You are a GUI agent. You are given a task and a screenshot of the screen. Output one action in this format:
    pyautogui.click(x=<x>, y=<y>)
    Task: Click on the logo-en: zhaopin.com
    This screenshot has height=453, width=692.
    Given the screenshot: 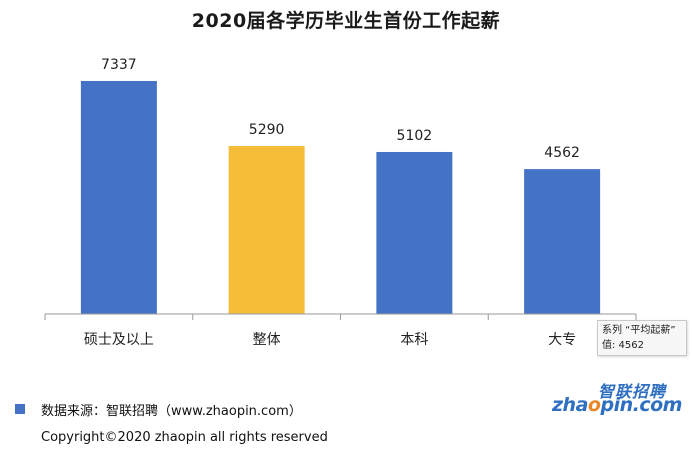 What is the action you would take?
    pyautogui.click(x=617, y=405)
    